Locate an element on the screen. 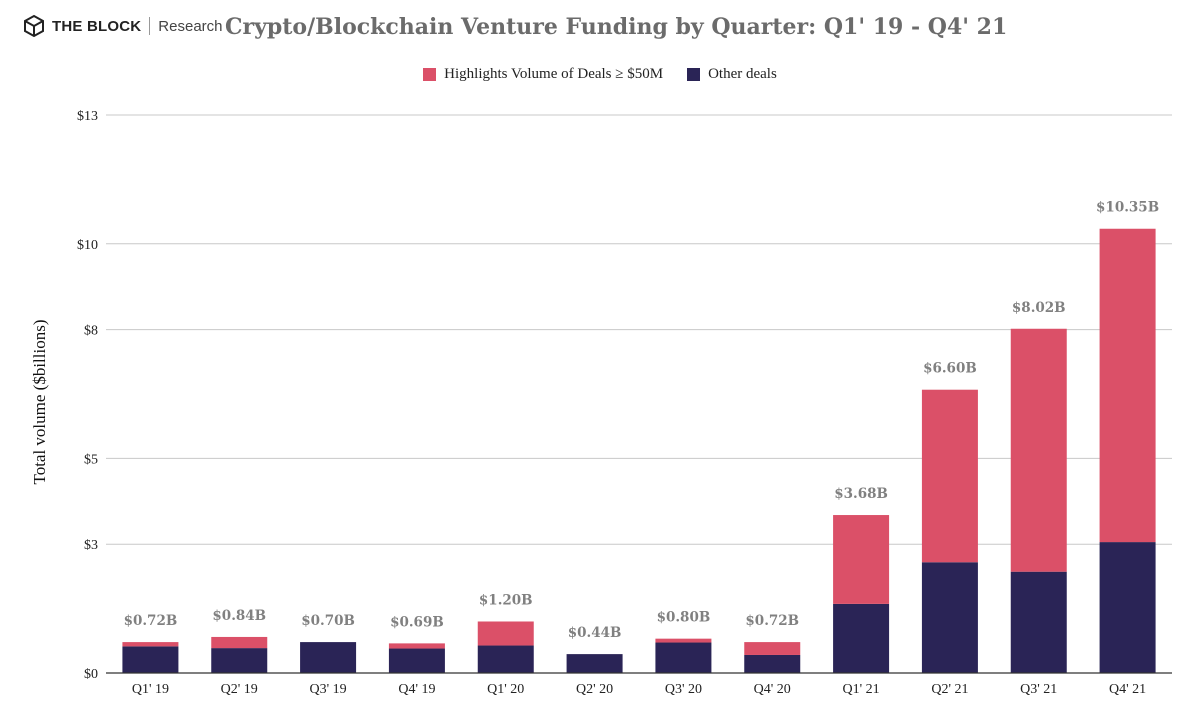 Image resolution: width=1200 pixels, height=703 pixels. bar-total-label: $0.70B is located at coordinates (328, 621).